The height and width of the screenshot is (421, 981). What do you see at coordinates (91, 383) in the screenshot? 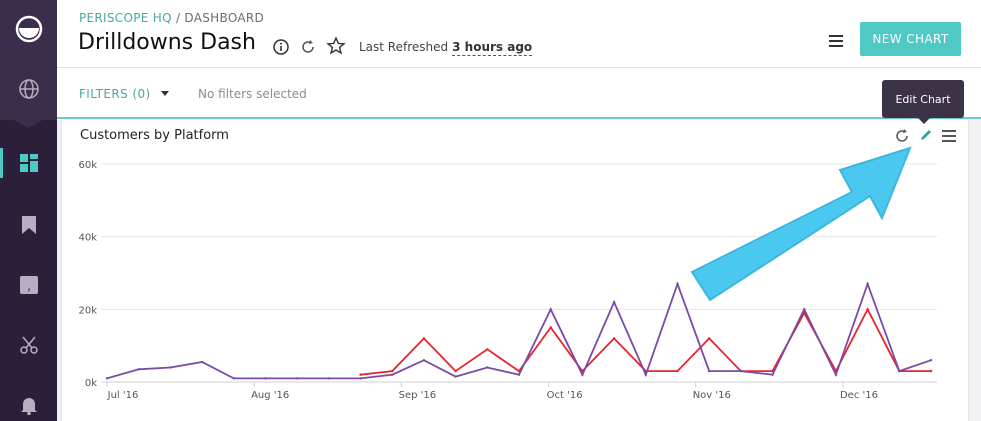
I see `y-tick-label: 0k` at bounding box center [91, 383].